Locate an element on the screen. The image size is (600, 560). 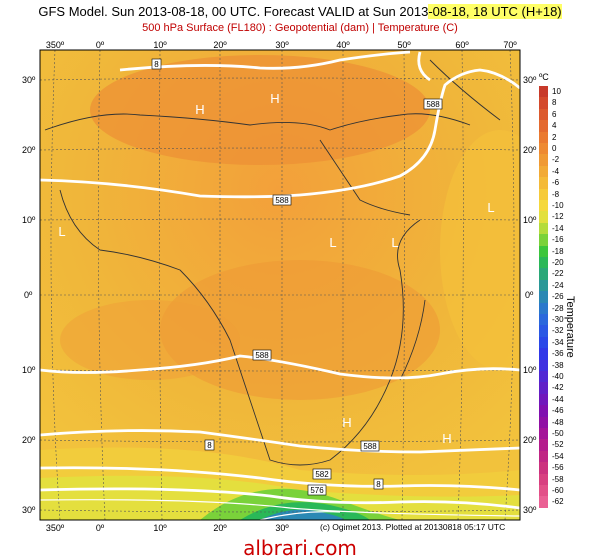
colorbar-tick-label: -30 is located at coordinates (558, 319).